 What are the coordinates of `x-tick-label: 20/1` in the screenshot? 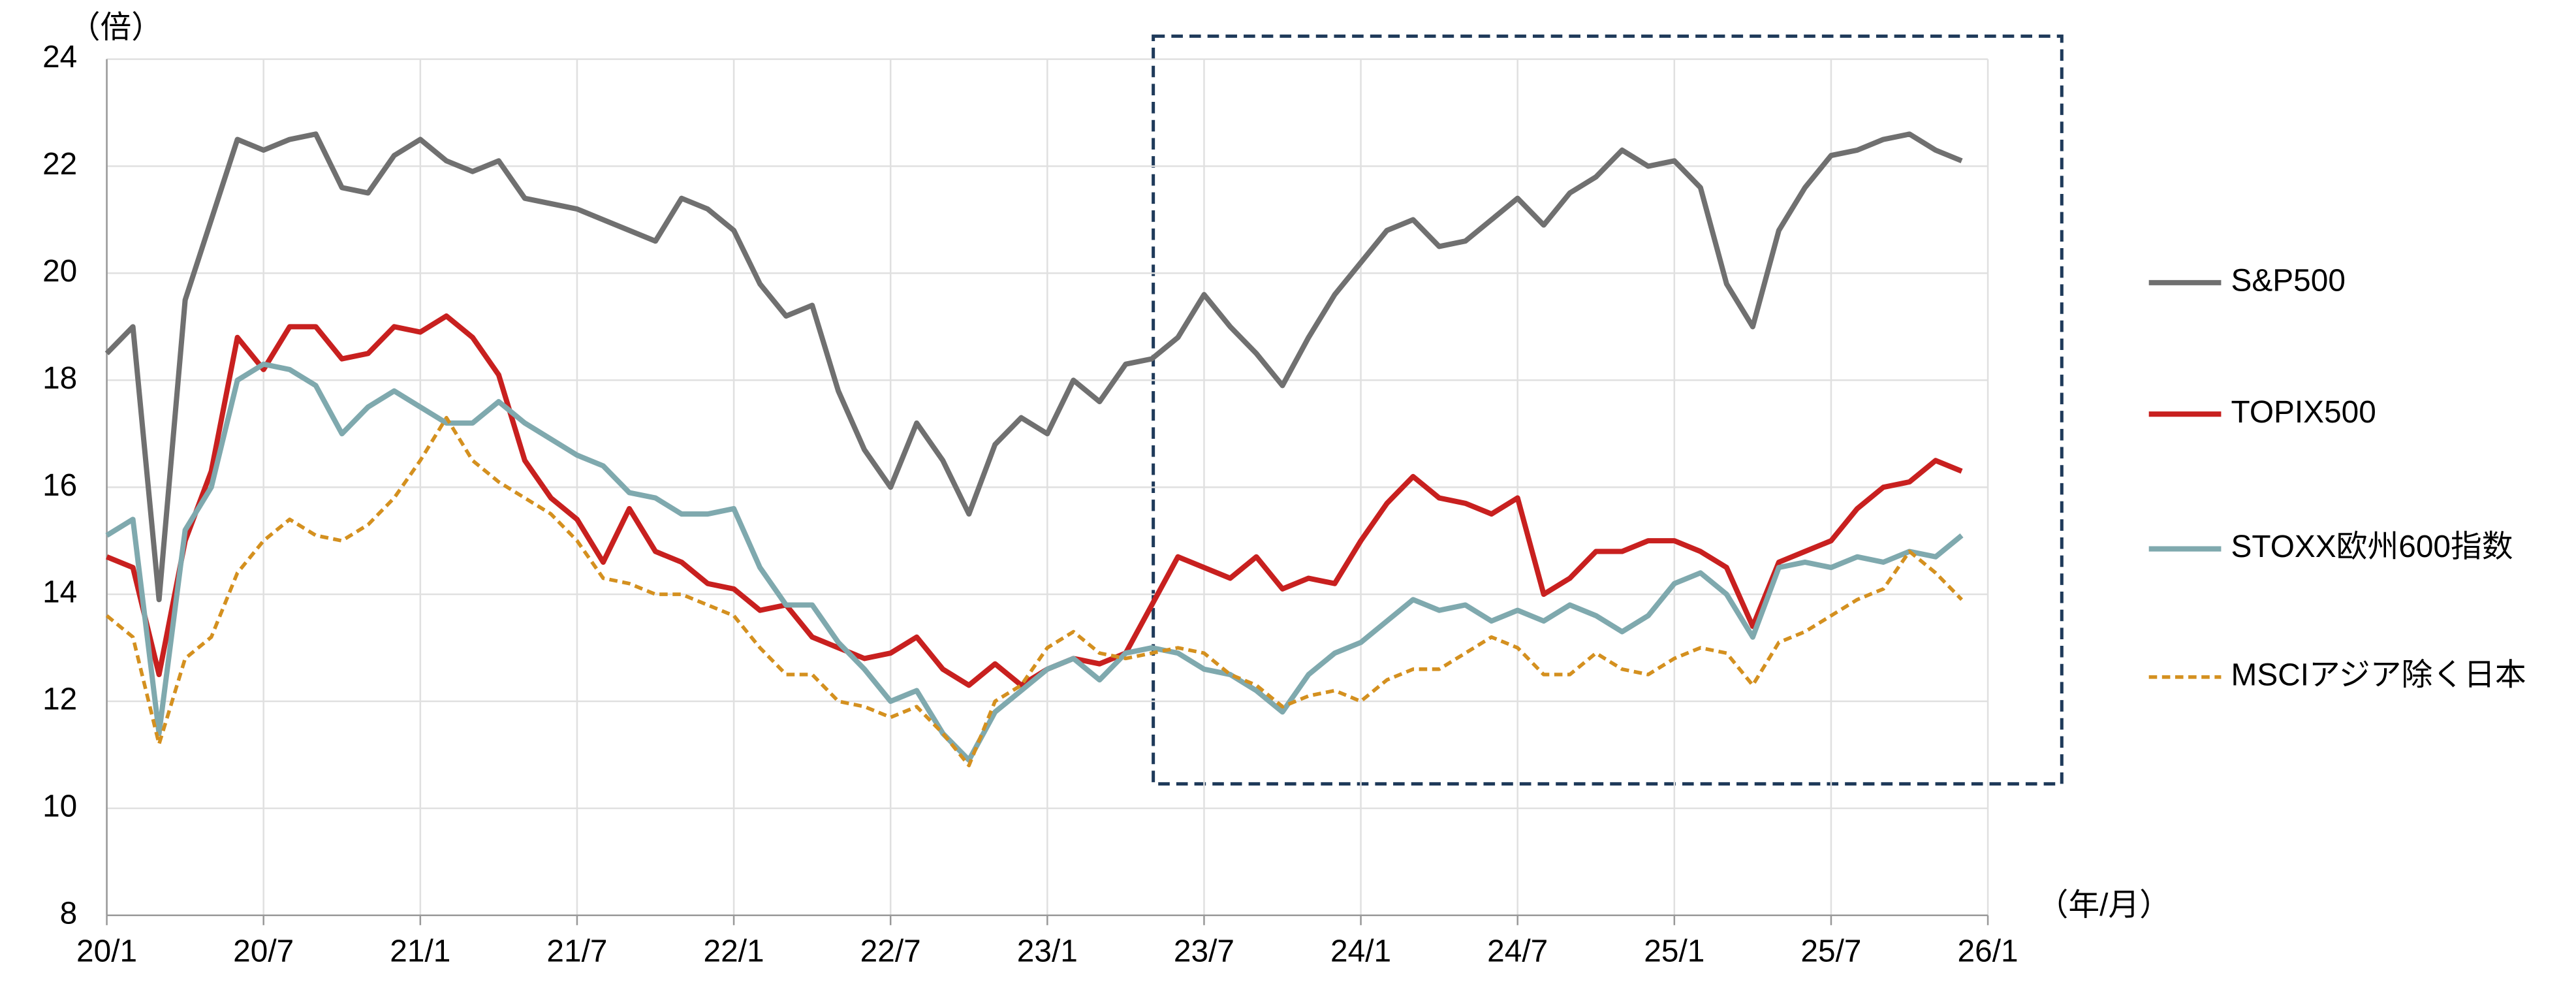 It's located at (106, 951).